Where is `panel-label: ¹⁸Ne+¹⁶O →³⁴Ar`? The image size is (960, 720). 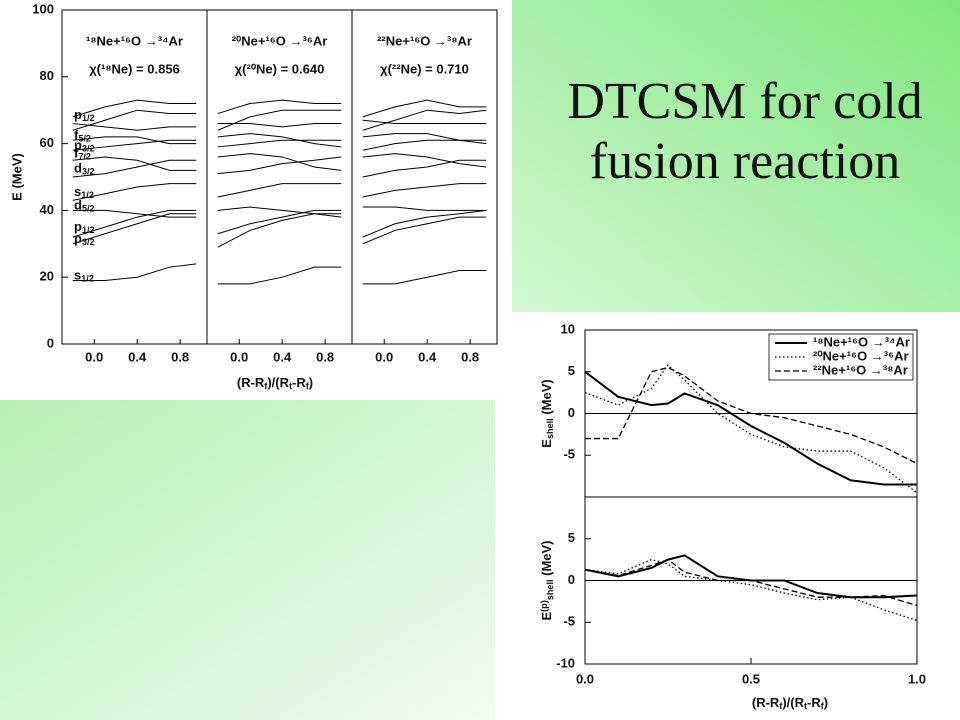
panel-label: ¹⁸Ne+¹⁶O →³⁴Ar is located at coordinates (134, 40).